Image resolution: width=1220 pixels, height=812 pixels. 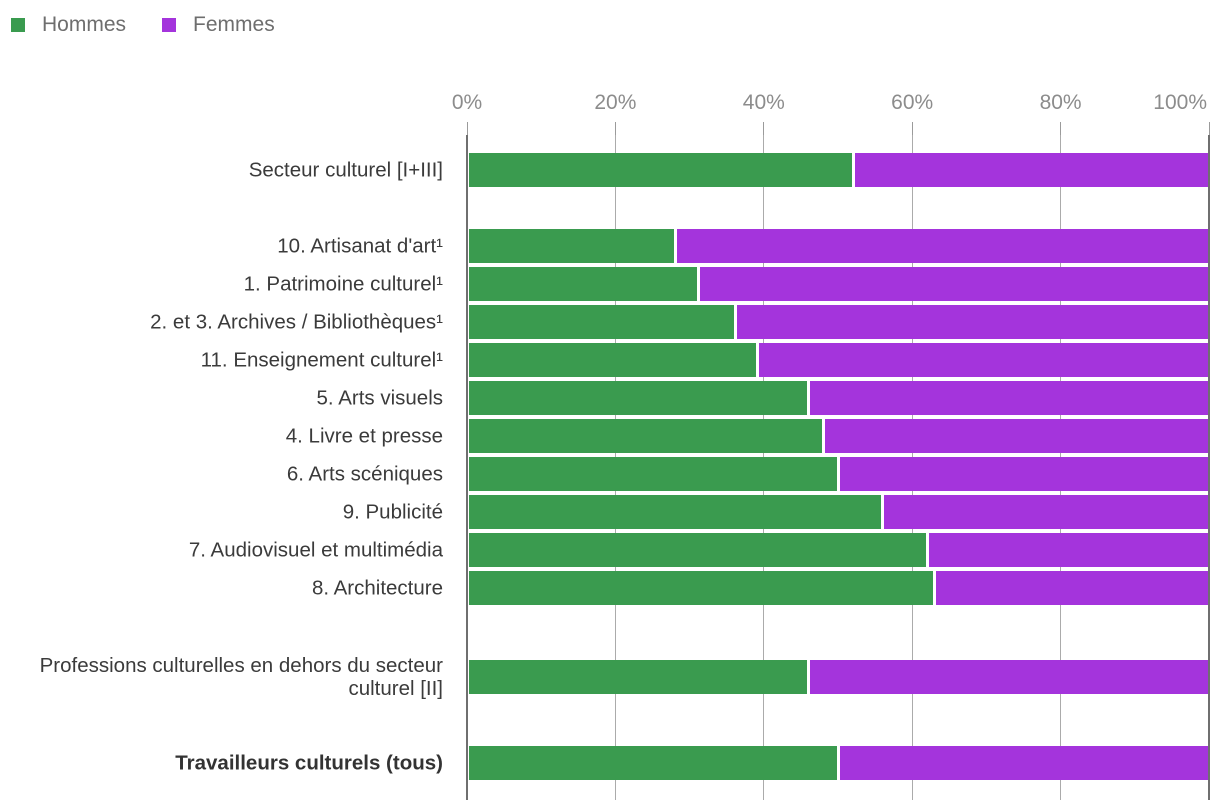 What do you see at coordinates (364, 474) in the screenshot?
I see `category-label: 6. Arts scéniques` at bounding box center [364, 474].